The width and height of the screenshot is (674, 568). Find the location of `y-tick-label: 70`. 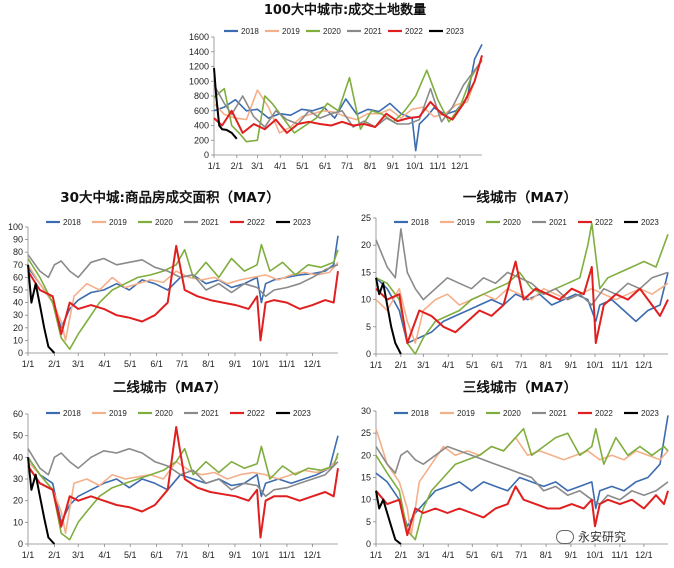

y-tick-label: 70 is located at coordinates (18, 265).